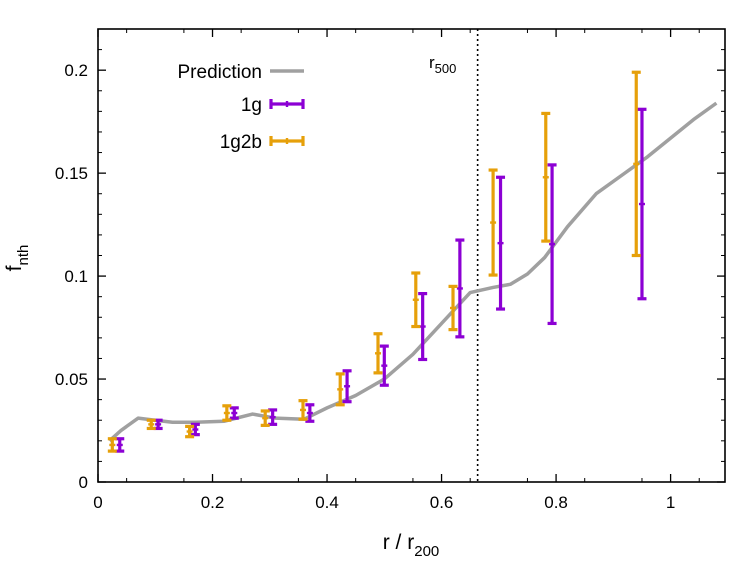  What do you see at coordinates (442, 64) in the screenshot?
I see `r500-label: r500` at bounding box center [442, 64].